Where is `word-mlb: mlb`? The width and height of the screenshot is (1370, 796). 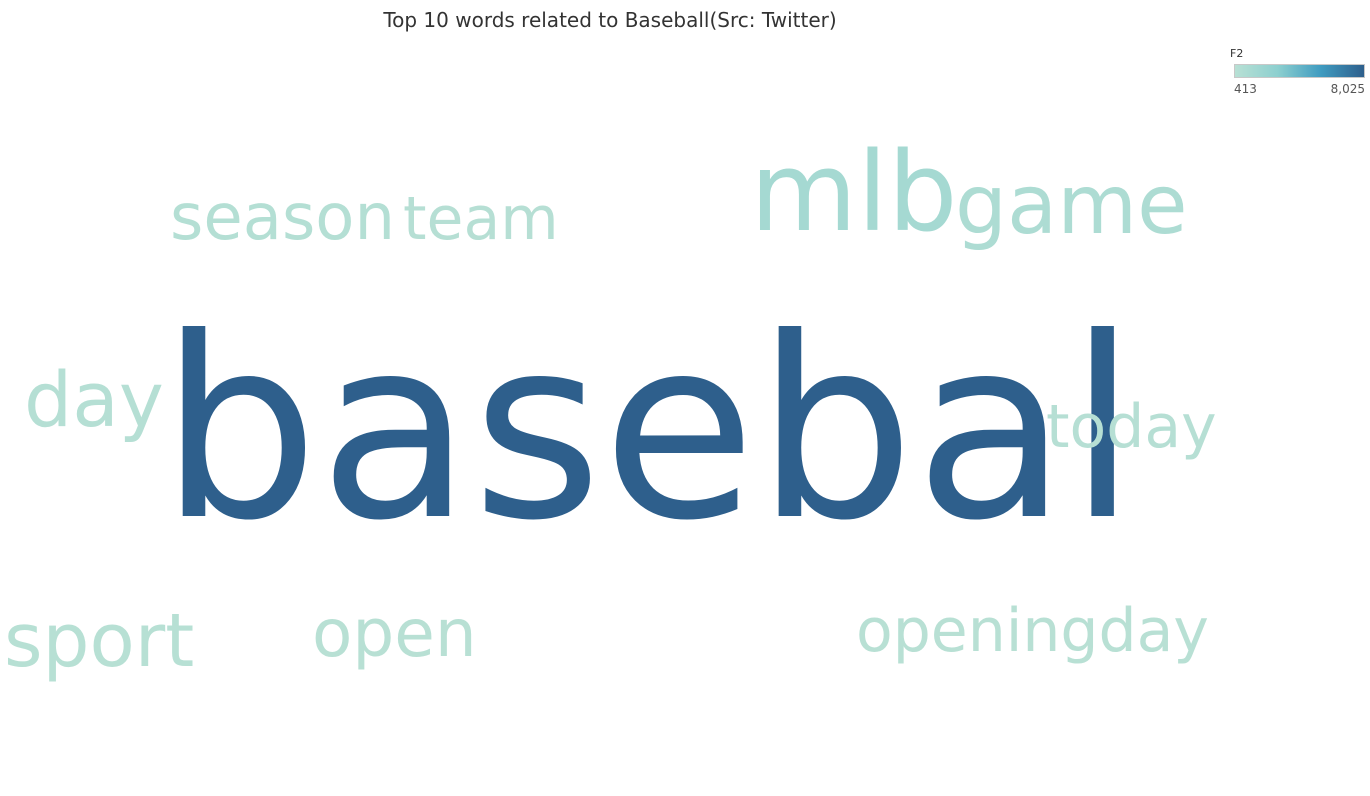 word-mlb: mlb is located at coordinates (854, 192).